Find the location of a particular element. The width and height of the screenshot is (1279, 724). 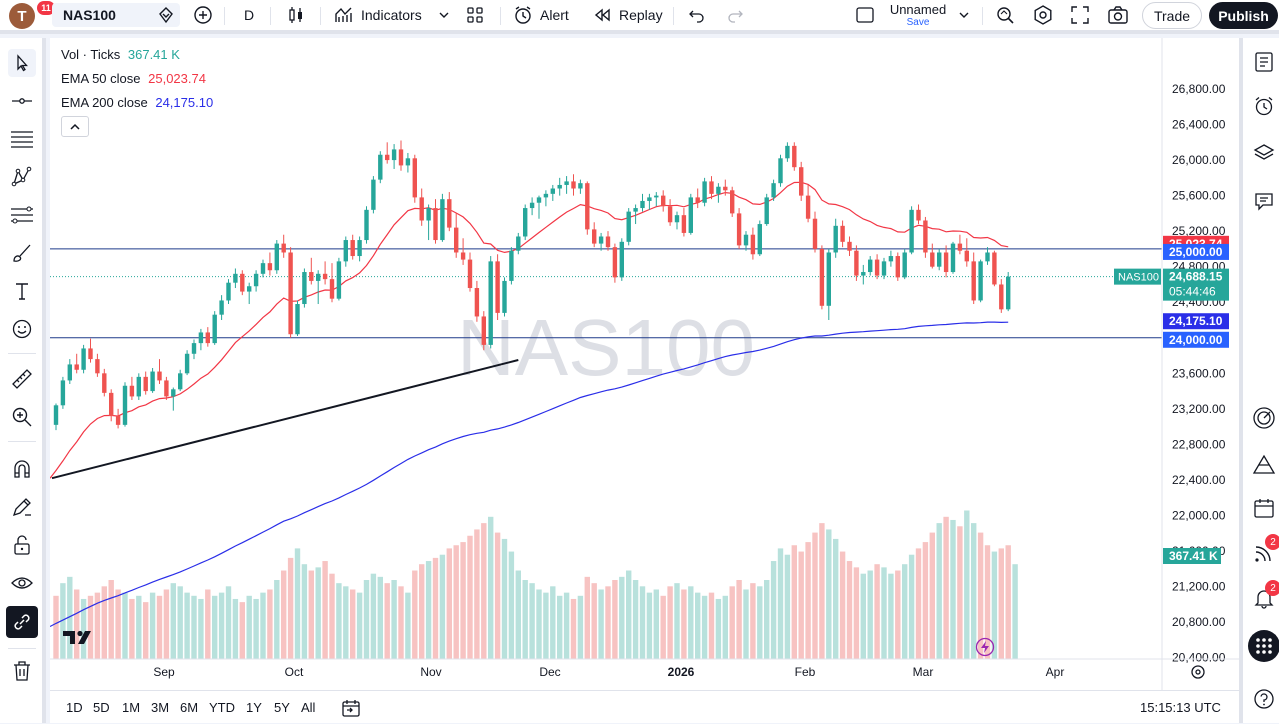

legend-collapse-button is located at coordinates (75, 126).